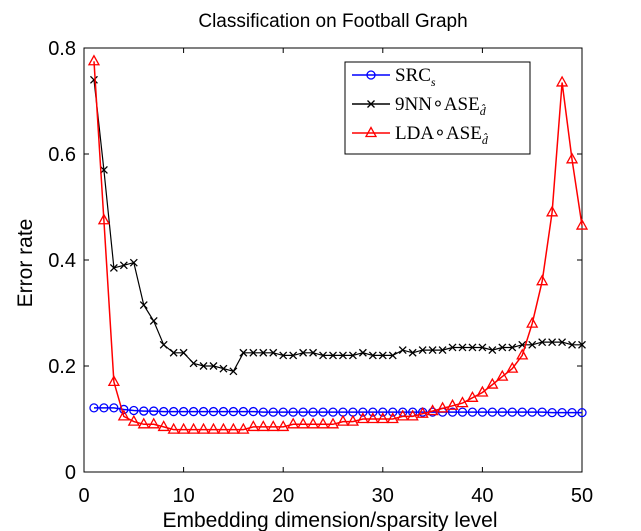  Describe the element at coordinates (482, 496) in the screenshot. I see `x-tick-label: 40` at that location.